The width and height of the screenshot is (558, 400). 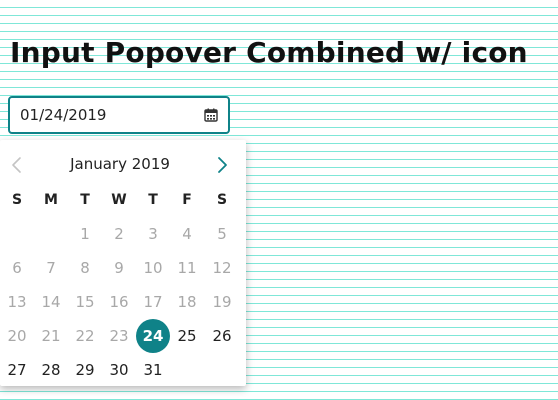 I want to click on calendar-day: 7, so click(x=51, y=268).